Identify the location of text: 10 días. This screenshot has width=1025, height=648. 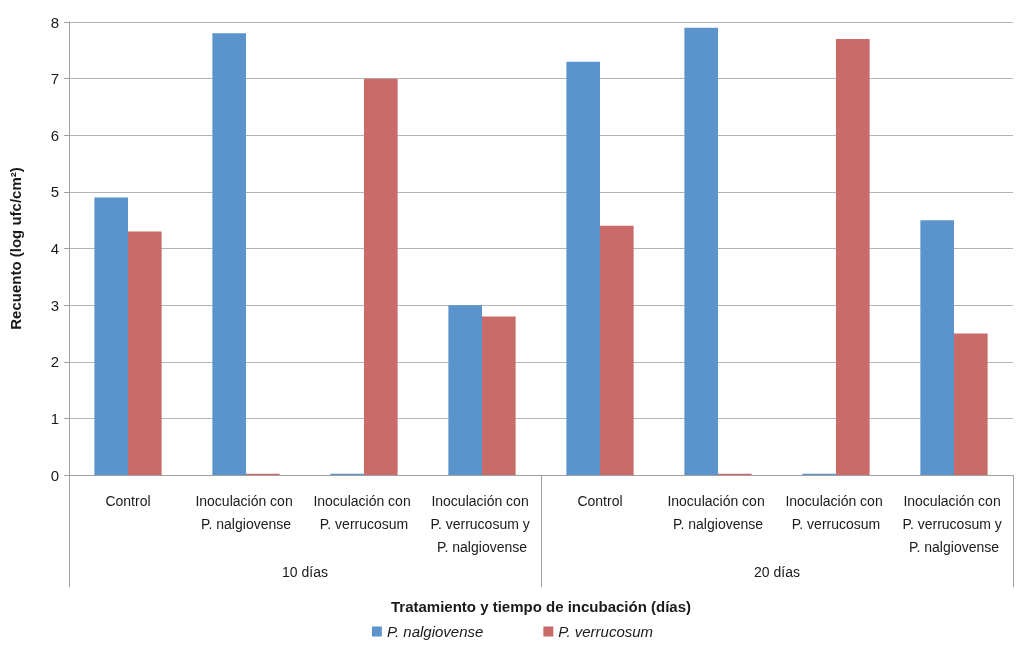
(305, 572).